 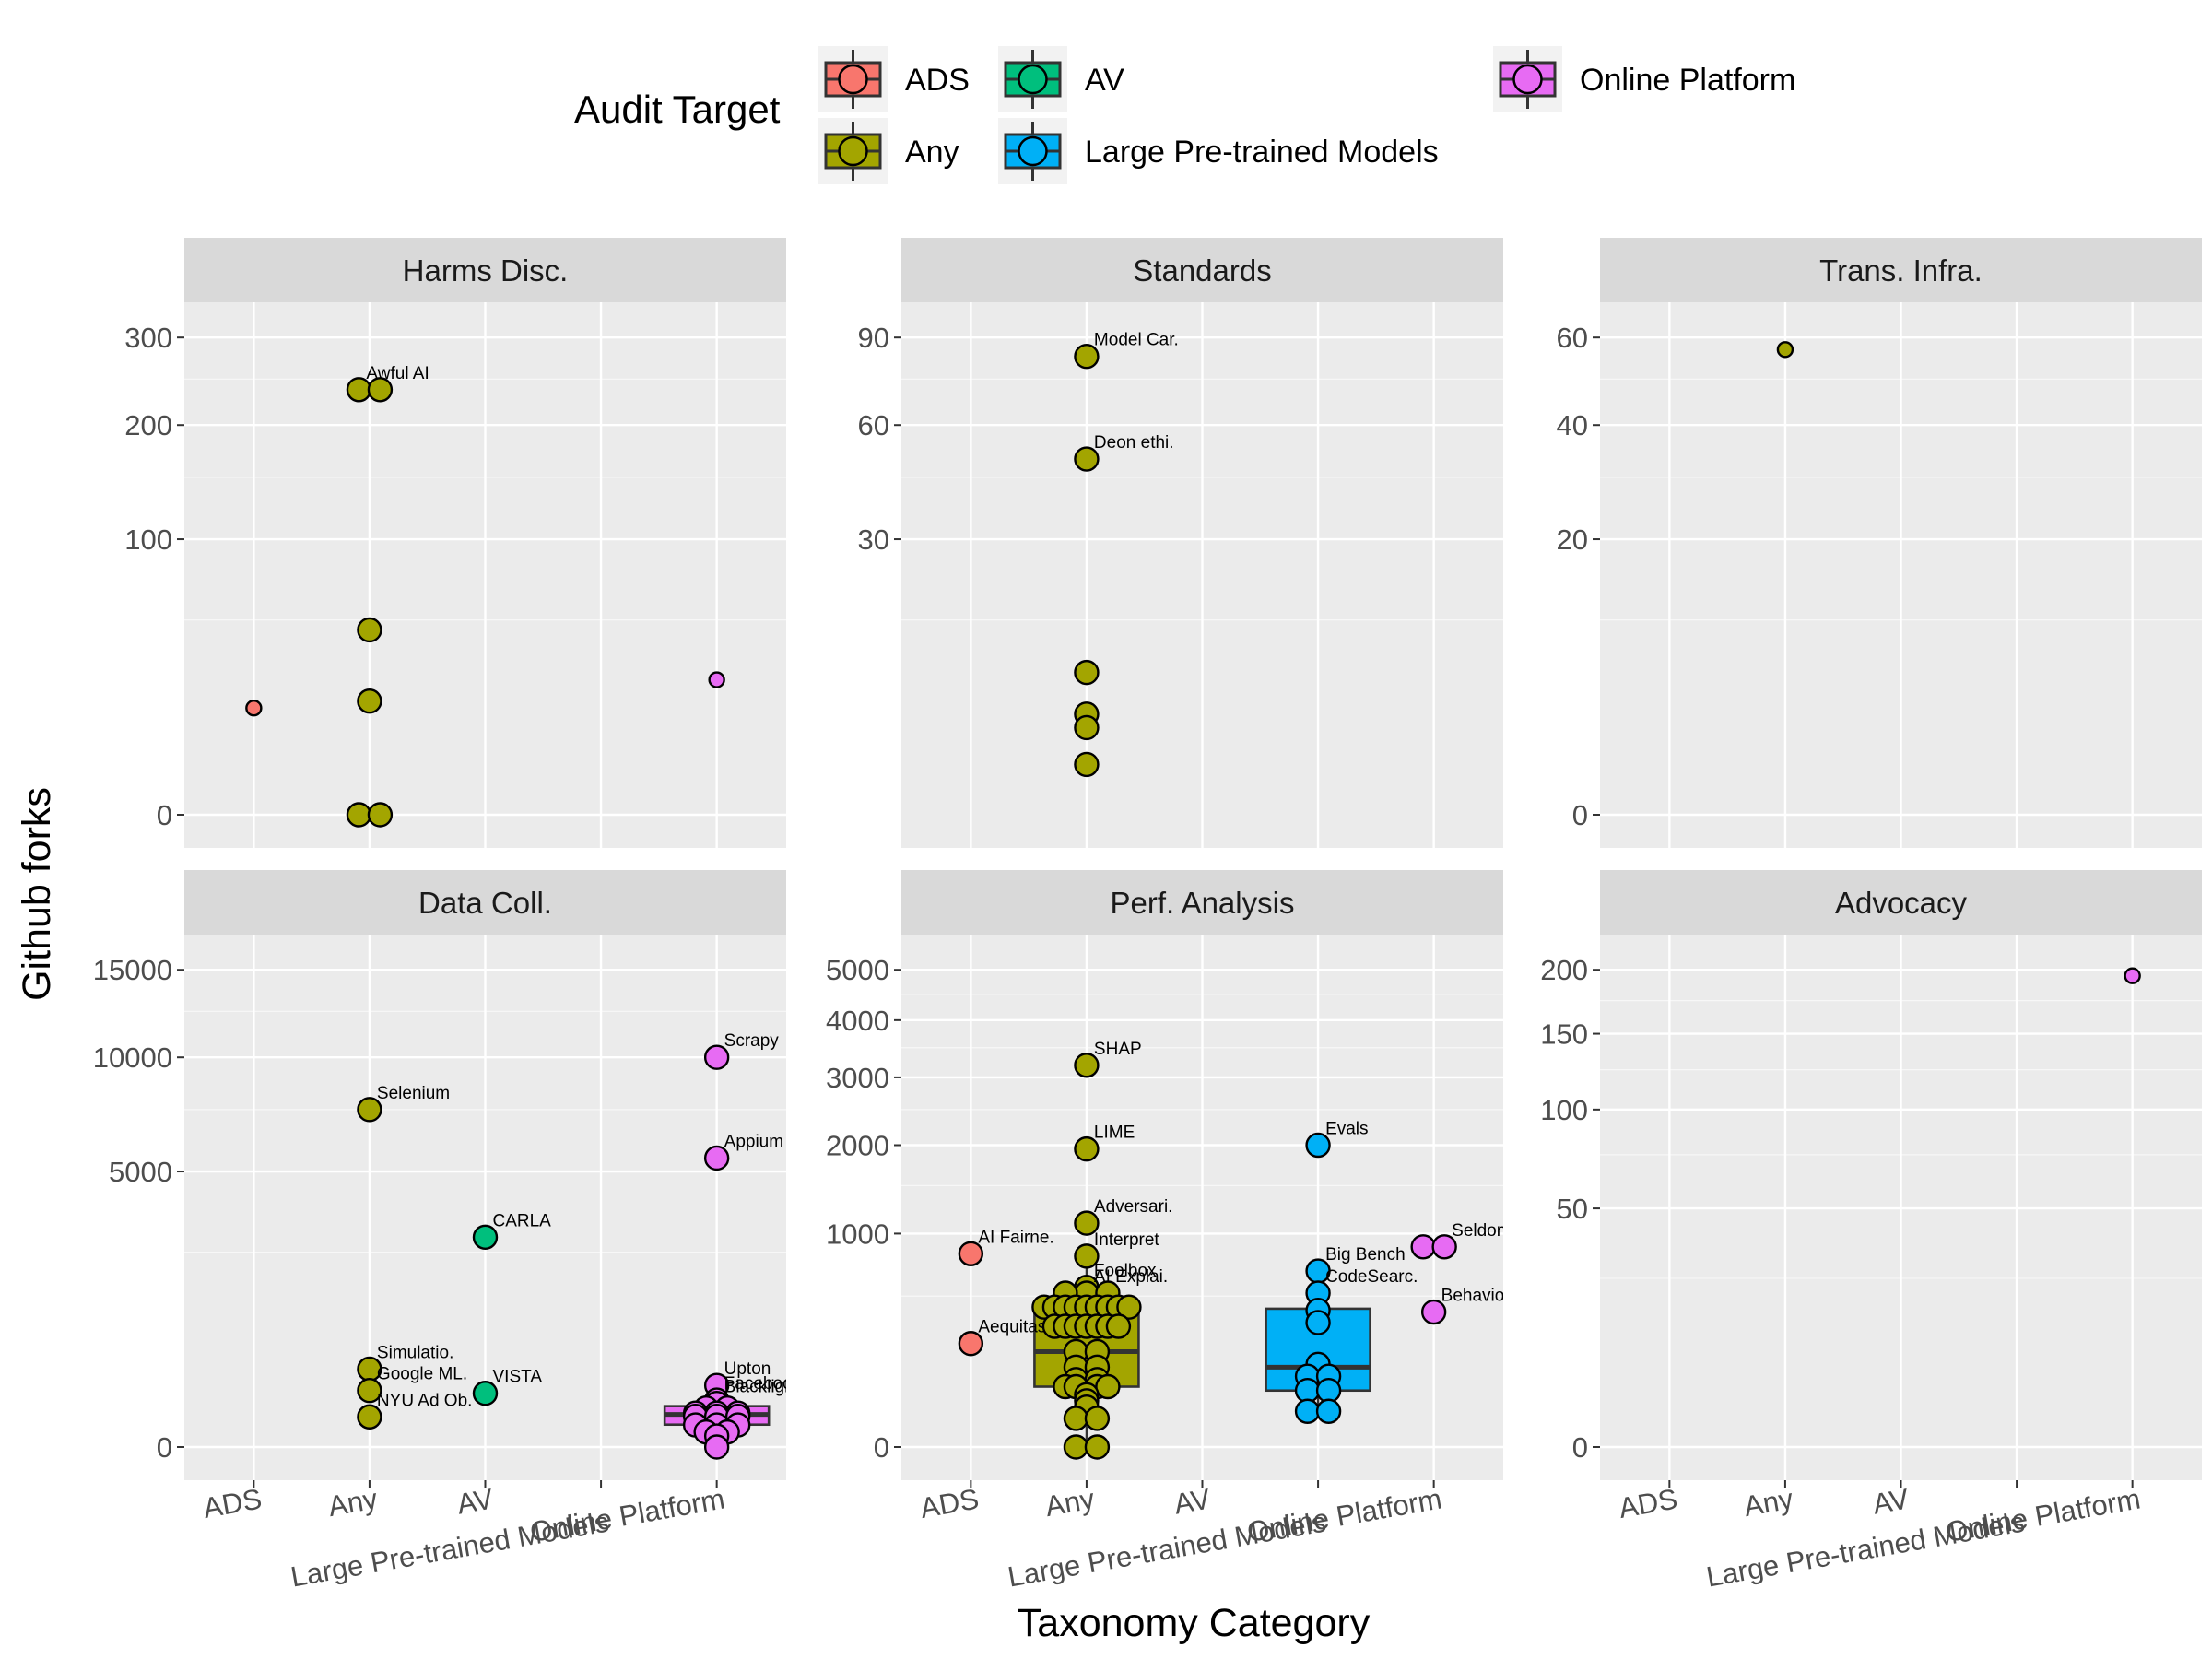 I want to click on point-label: Deon ethi., so click(x=1134, y=443).